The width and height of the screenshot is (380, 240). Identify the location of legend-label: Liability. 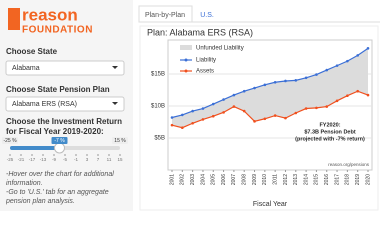
(206, 61).